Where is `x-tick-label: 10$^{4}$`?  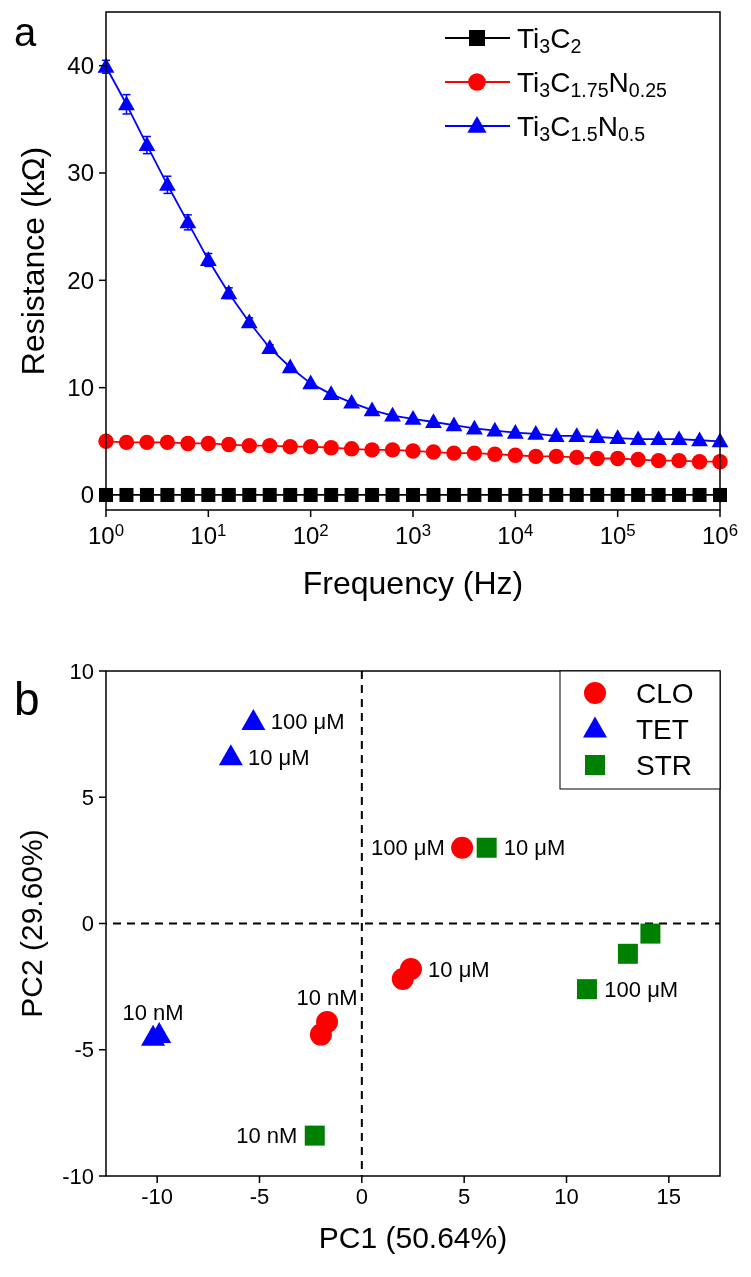
x-tick-label: 10$^{4}$ is located at coordinates (515, 535).